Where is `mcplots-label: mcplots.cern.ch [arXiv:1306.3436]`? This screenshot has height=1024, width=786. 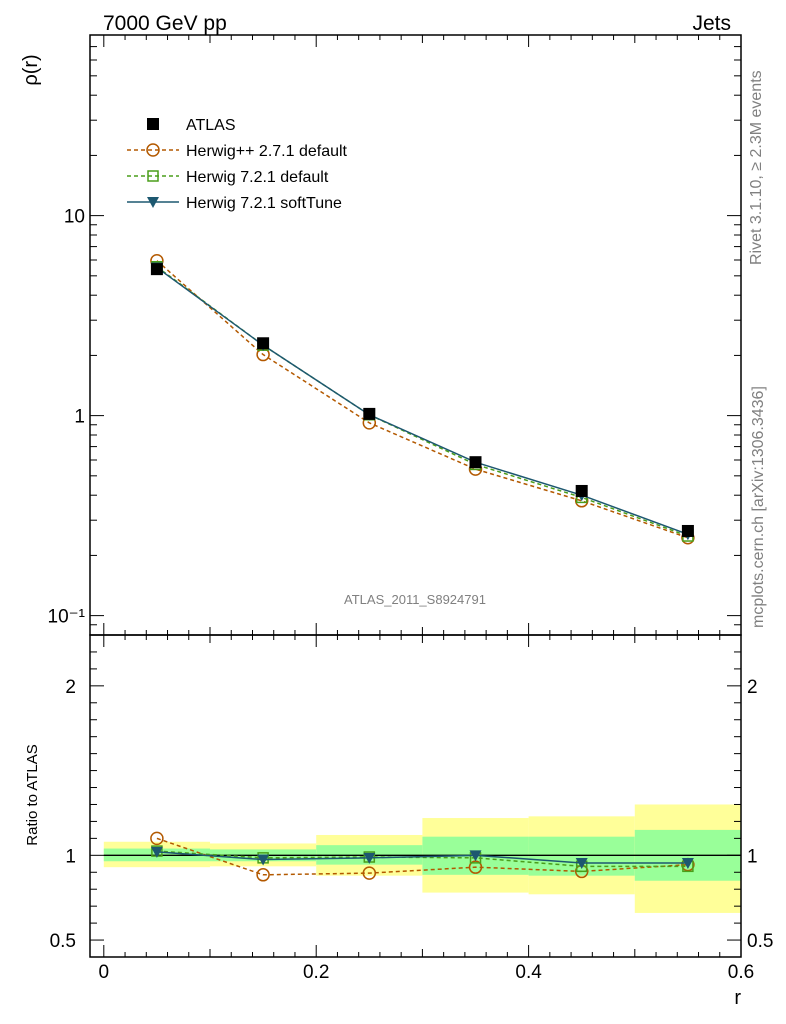 mcplots-label: mcplots.cern.ch [arXiv:1306.3436] is located at coordinates (758, 507).